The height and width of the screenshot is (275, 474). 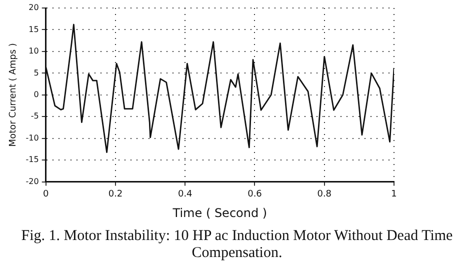 I want to click on x-tick-label: 1, so click(x=394, y=195).